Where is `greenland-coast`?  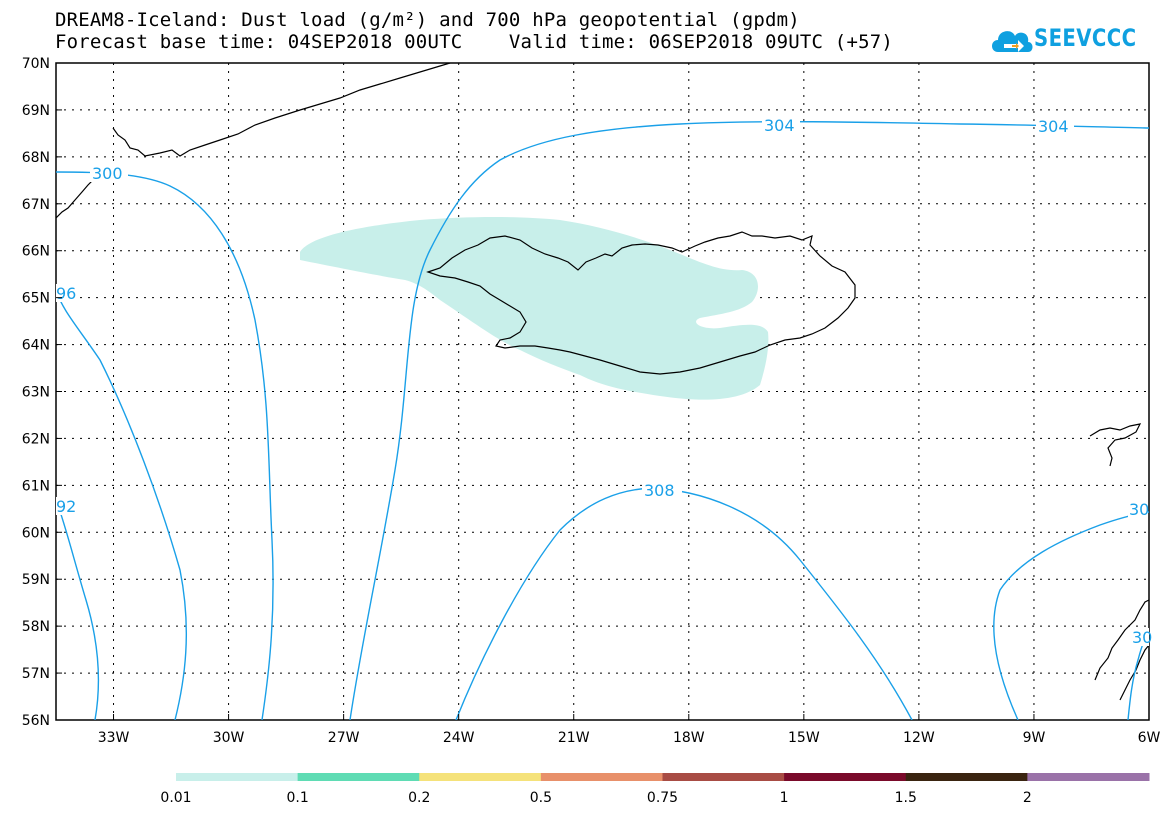
greenland-coast is located at coordinates (281, 110).